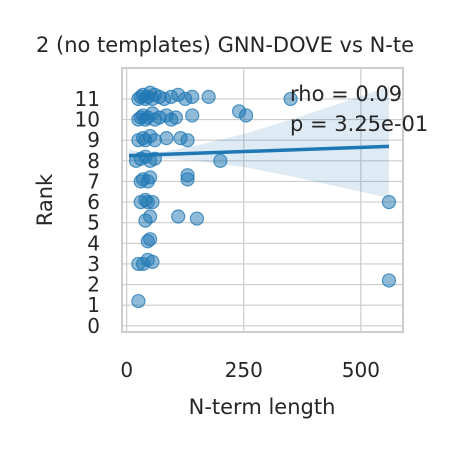  What do you see at coordinates (244, 370) in the screenshot?
I see `x-tick-label-1: 250` at bounding box center [244, 370].